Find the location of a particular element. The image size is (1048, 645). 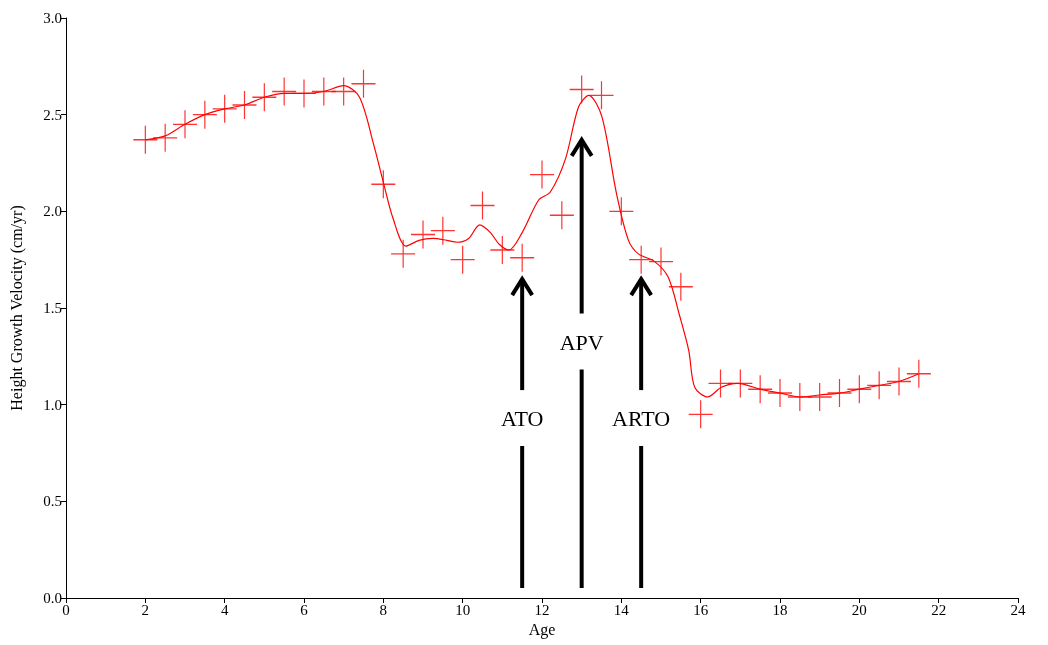

y-tick-label: 1.0 is located at coordinates (52, 404).